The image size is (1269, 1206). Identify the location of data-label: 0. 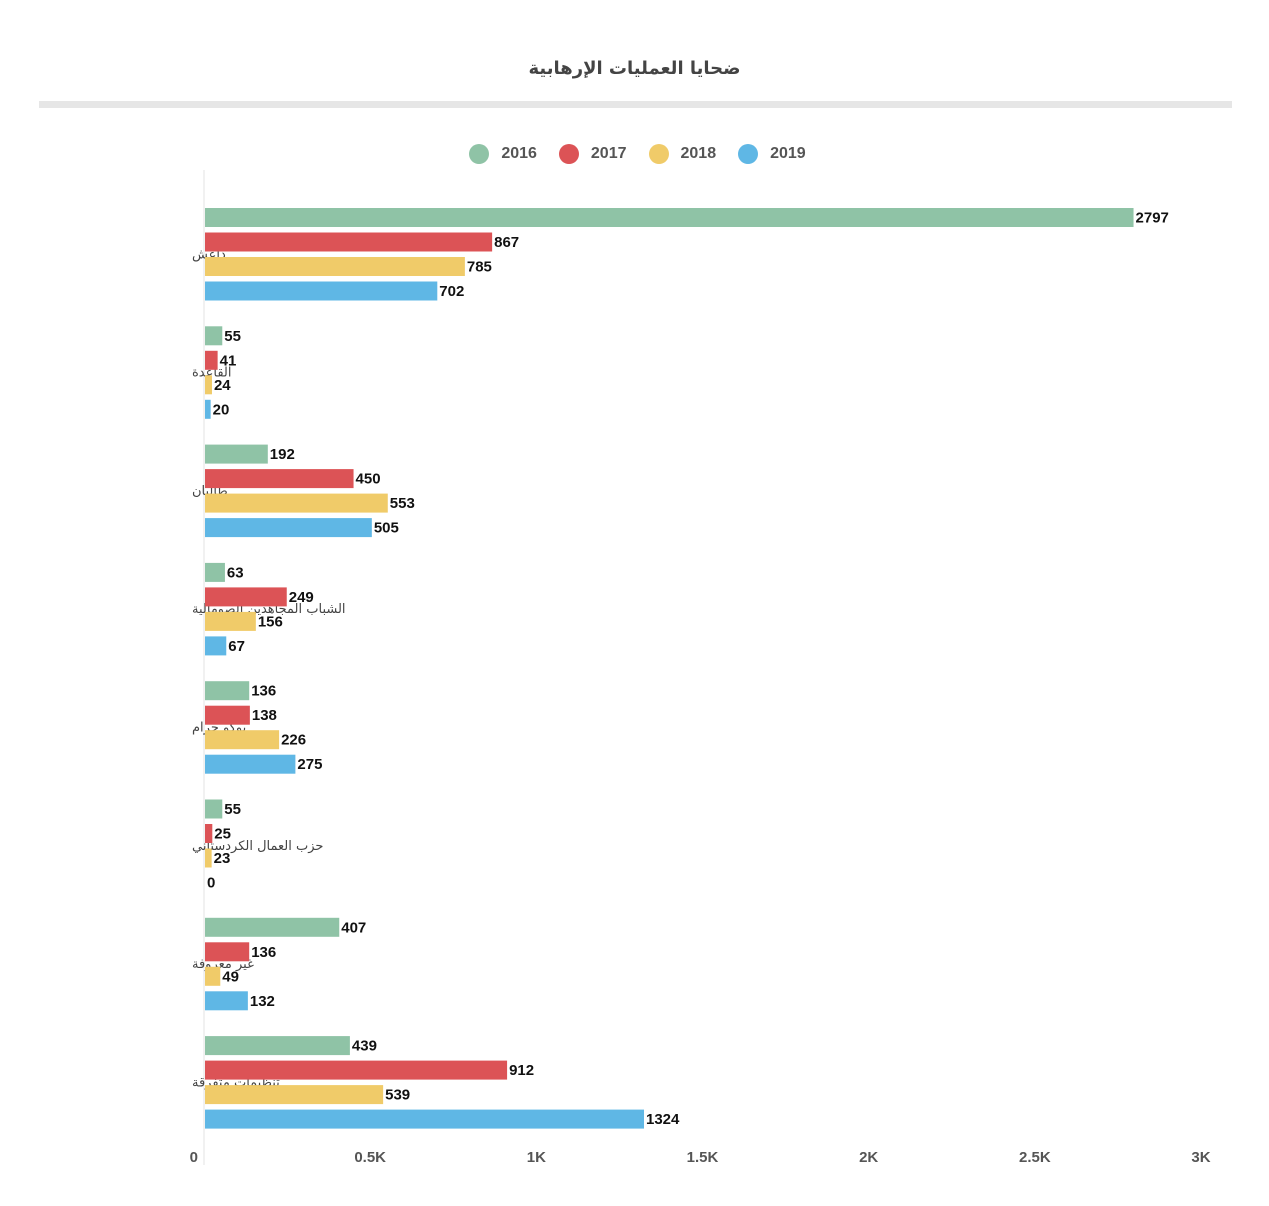
(211, 883).